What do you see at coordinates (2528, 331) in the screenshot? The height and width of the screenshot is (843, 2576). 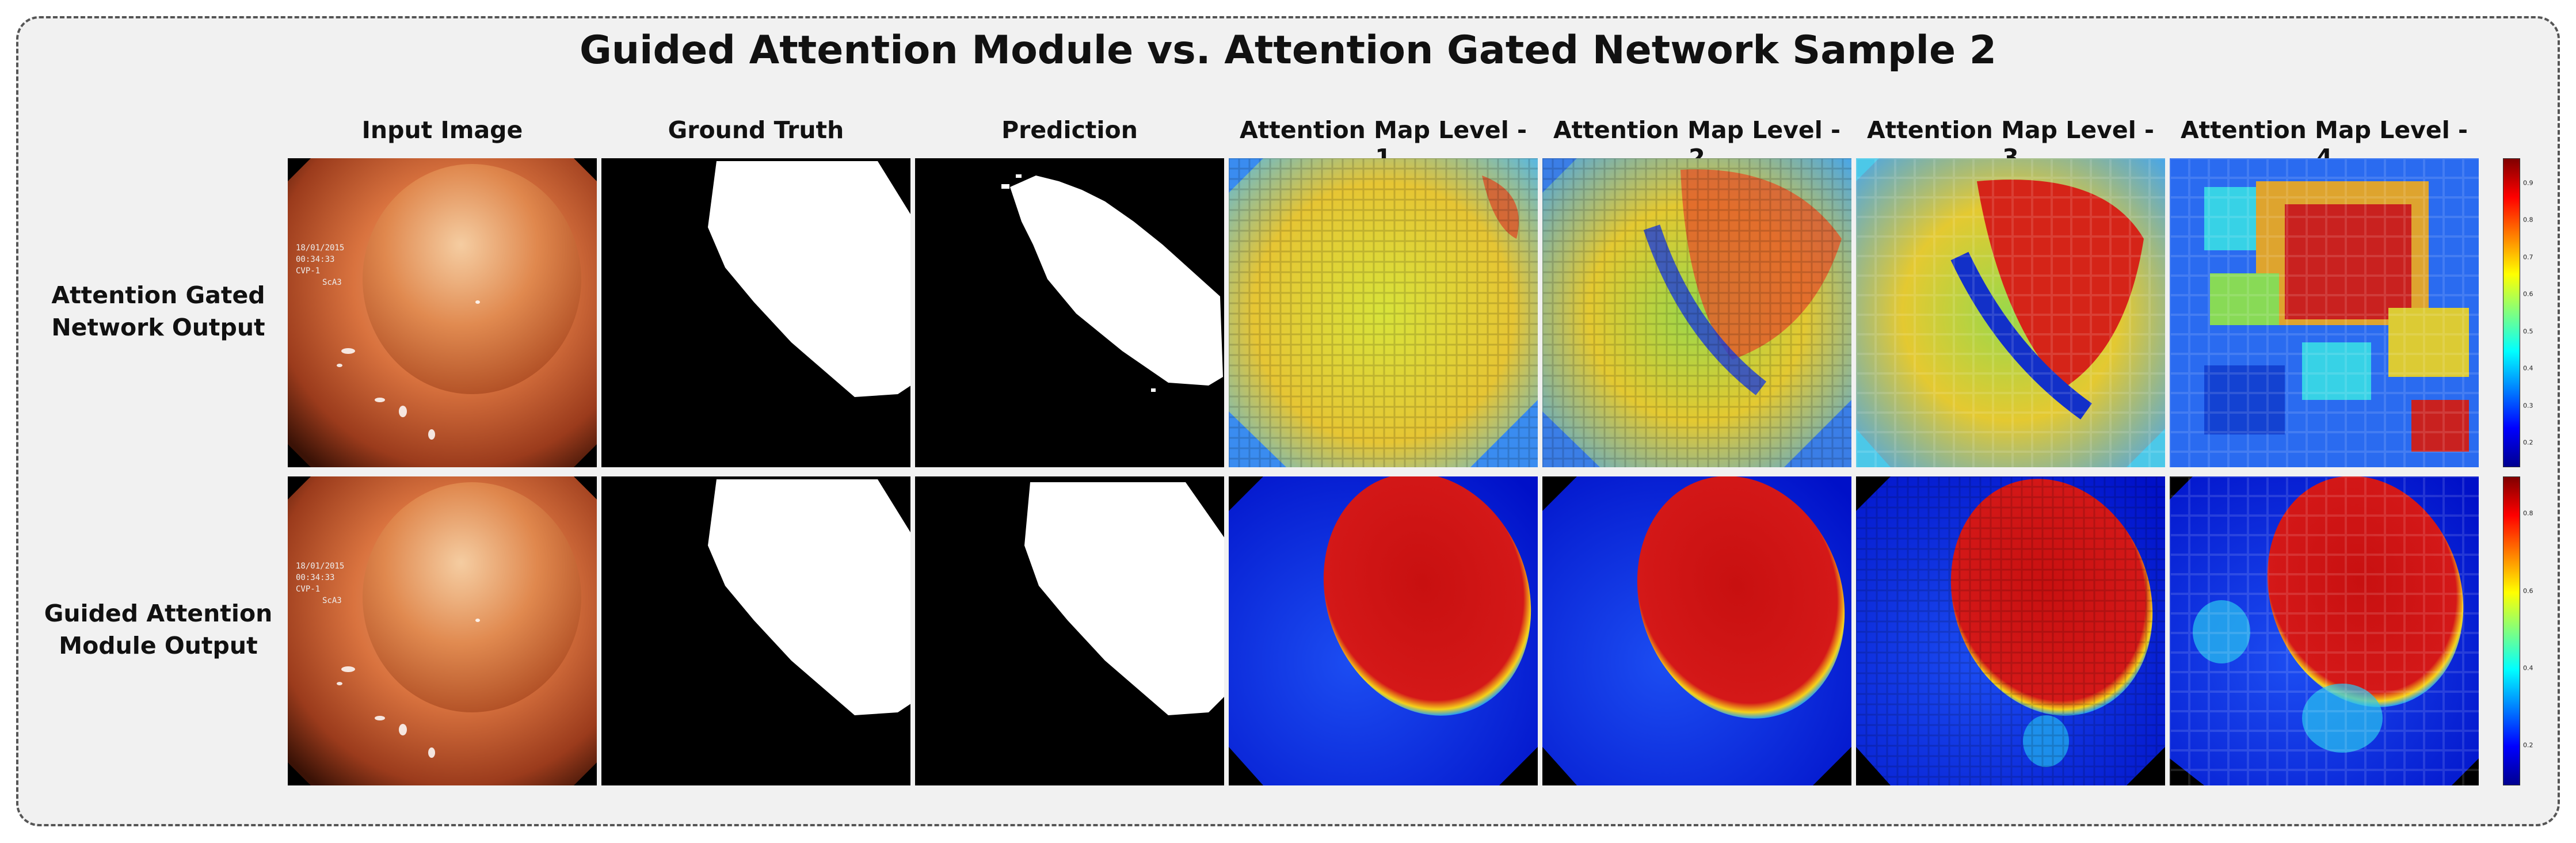 I see `colorbar-tick: 0.5` at bounding box center [2528, 331].